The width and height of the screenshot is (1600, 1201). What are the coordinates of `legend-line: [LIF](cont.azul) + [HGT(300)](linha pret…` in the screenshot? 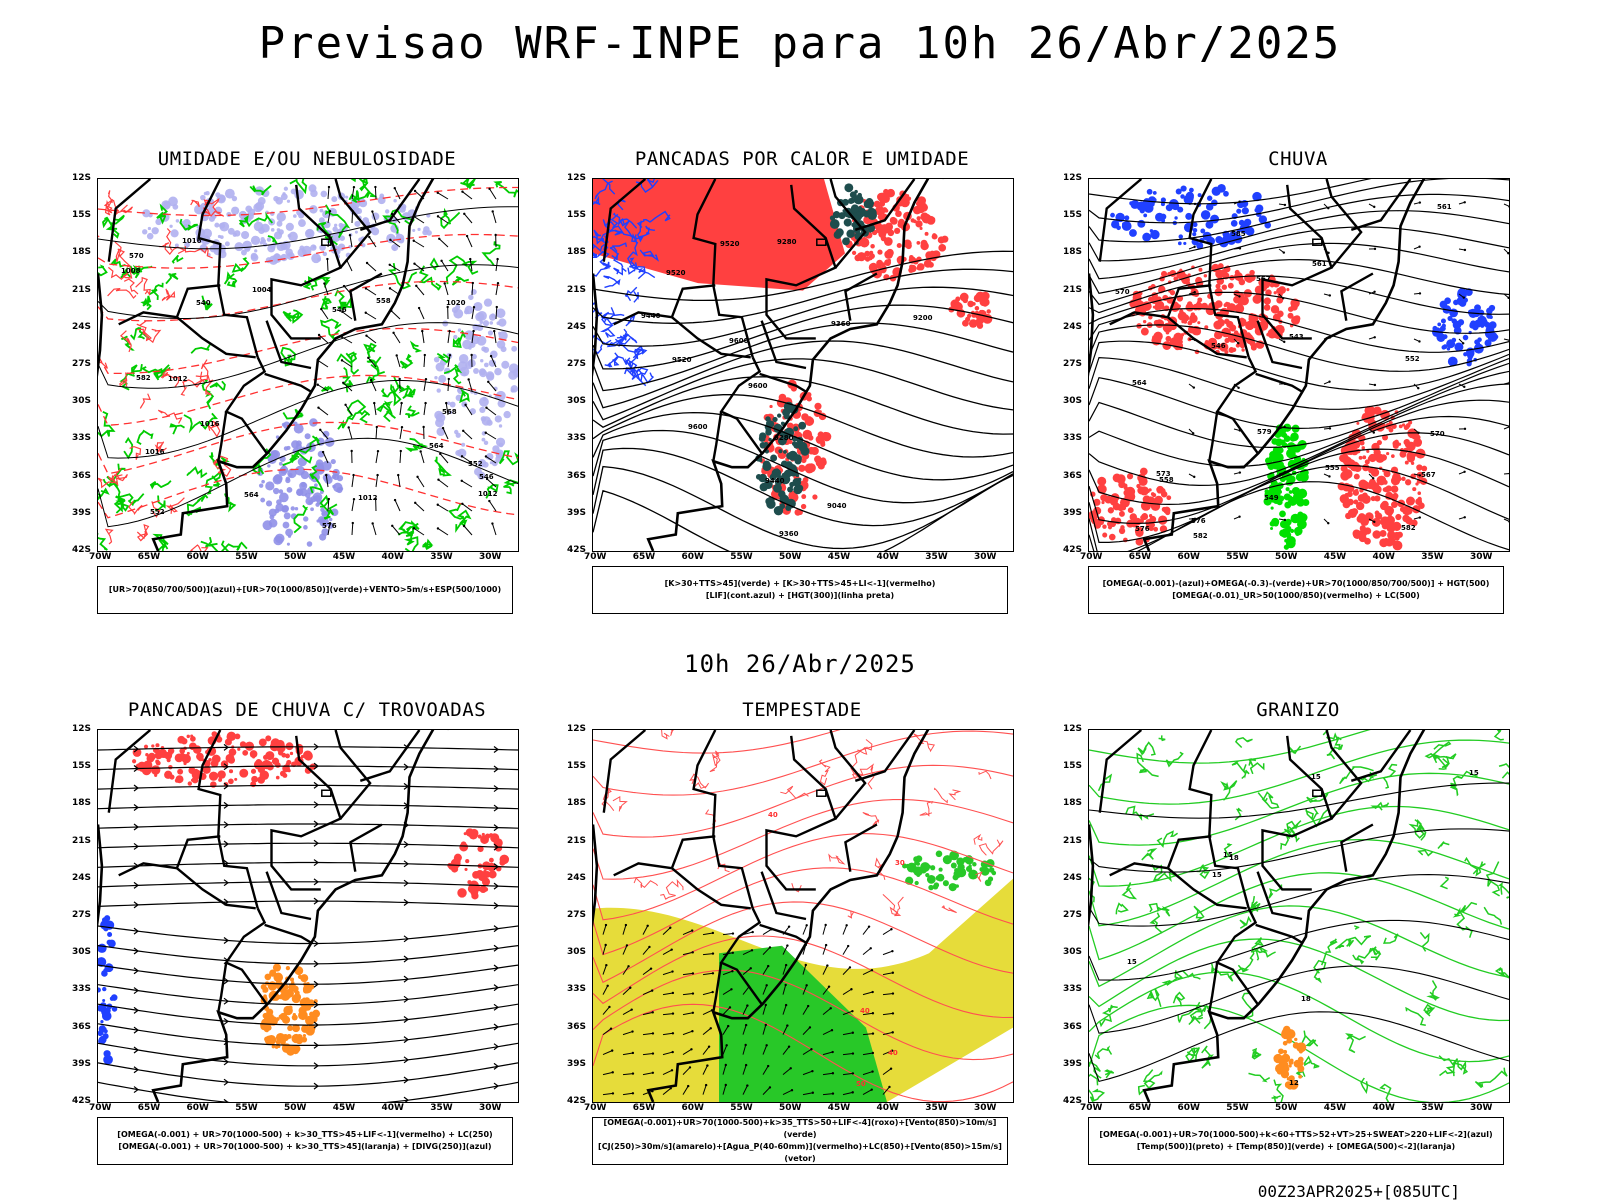 It's located at (800, 596).